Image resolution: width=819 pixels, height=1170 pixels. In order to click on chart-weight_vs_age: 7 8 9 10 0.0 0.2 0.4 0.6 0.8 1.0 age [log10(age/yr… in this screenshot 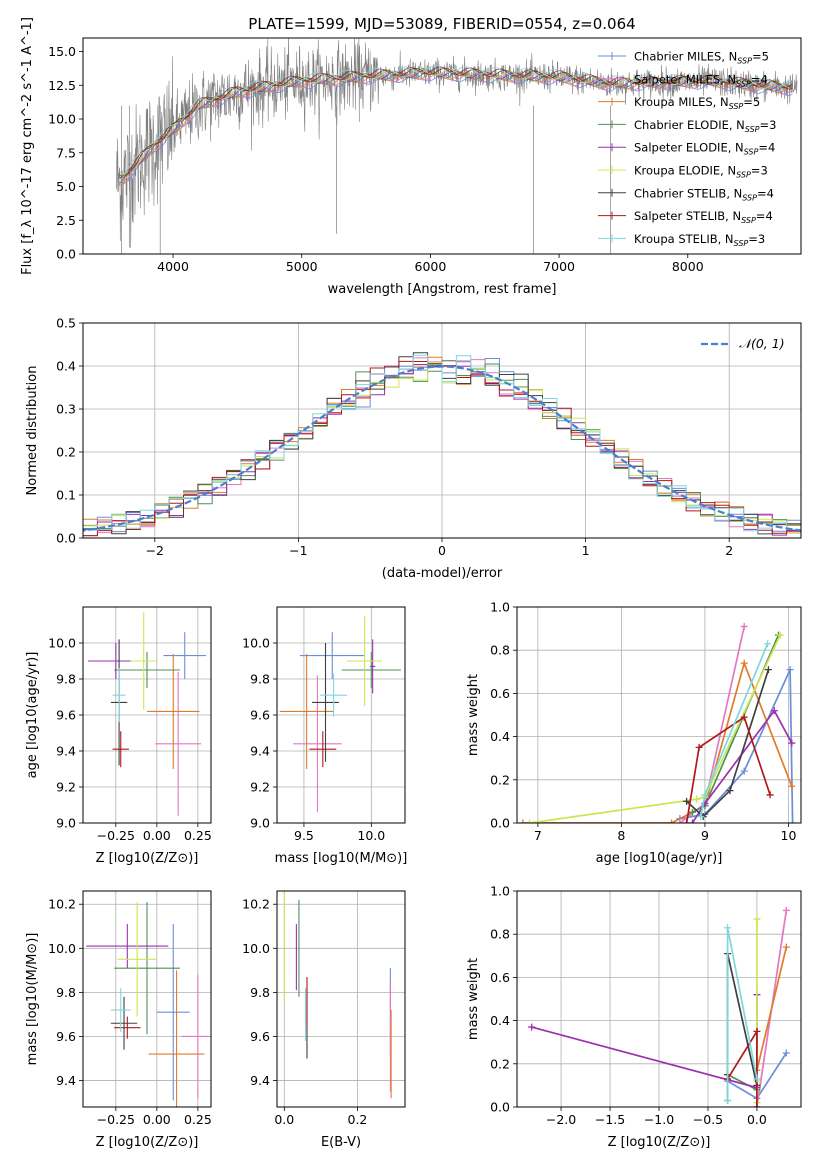, I will do `click(634, 733)`.